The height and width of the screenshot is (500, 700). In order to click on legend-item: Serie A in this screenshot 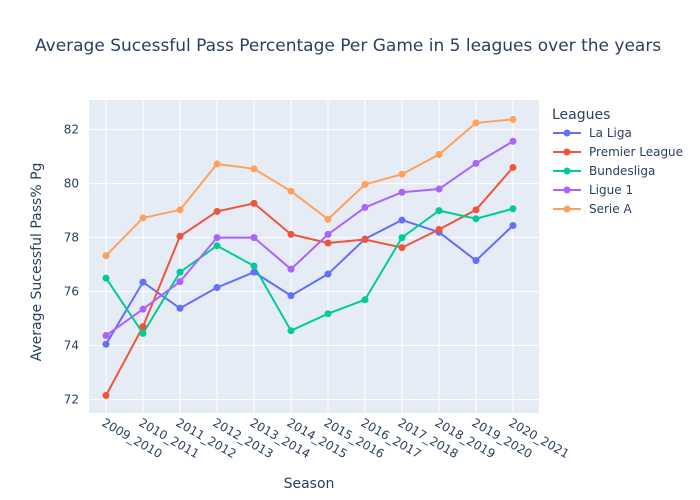, I will do `click(592, 209)`.